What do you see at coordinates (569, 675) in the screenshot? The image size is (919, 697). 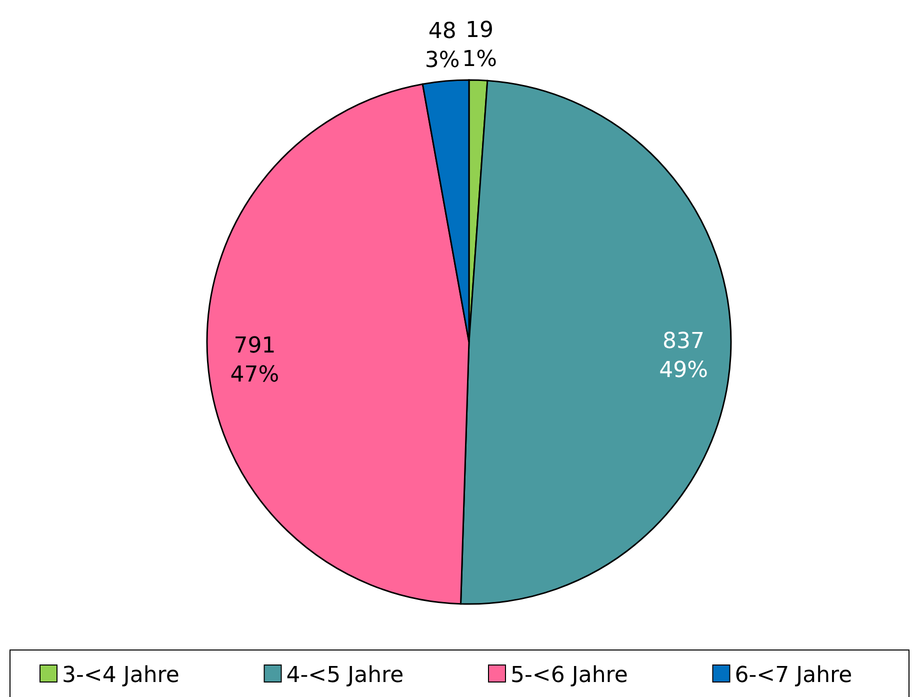 I see `legend-label: 5-<6 Jahre` at bounding box center [569, 675].